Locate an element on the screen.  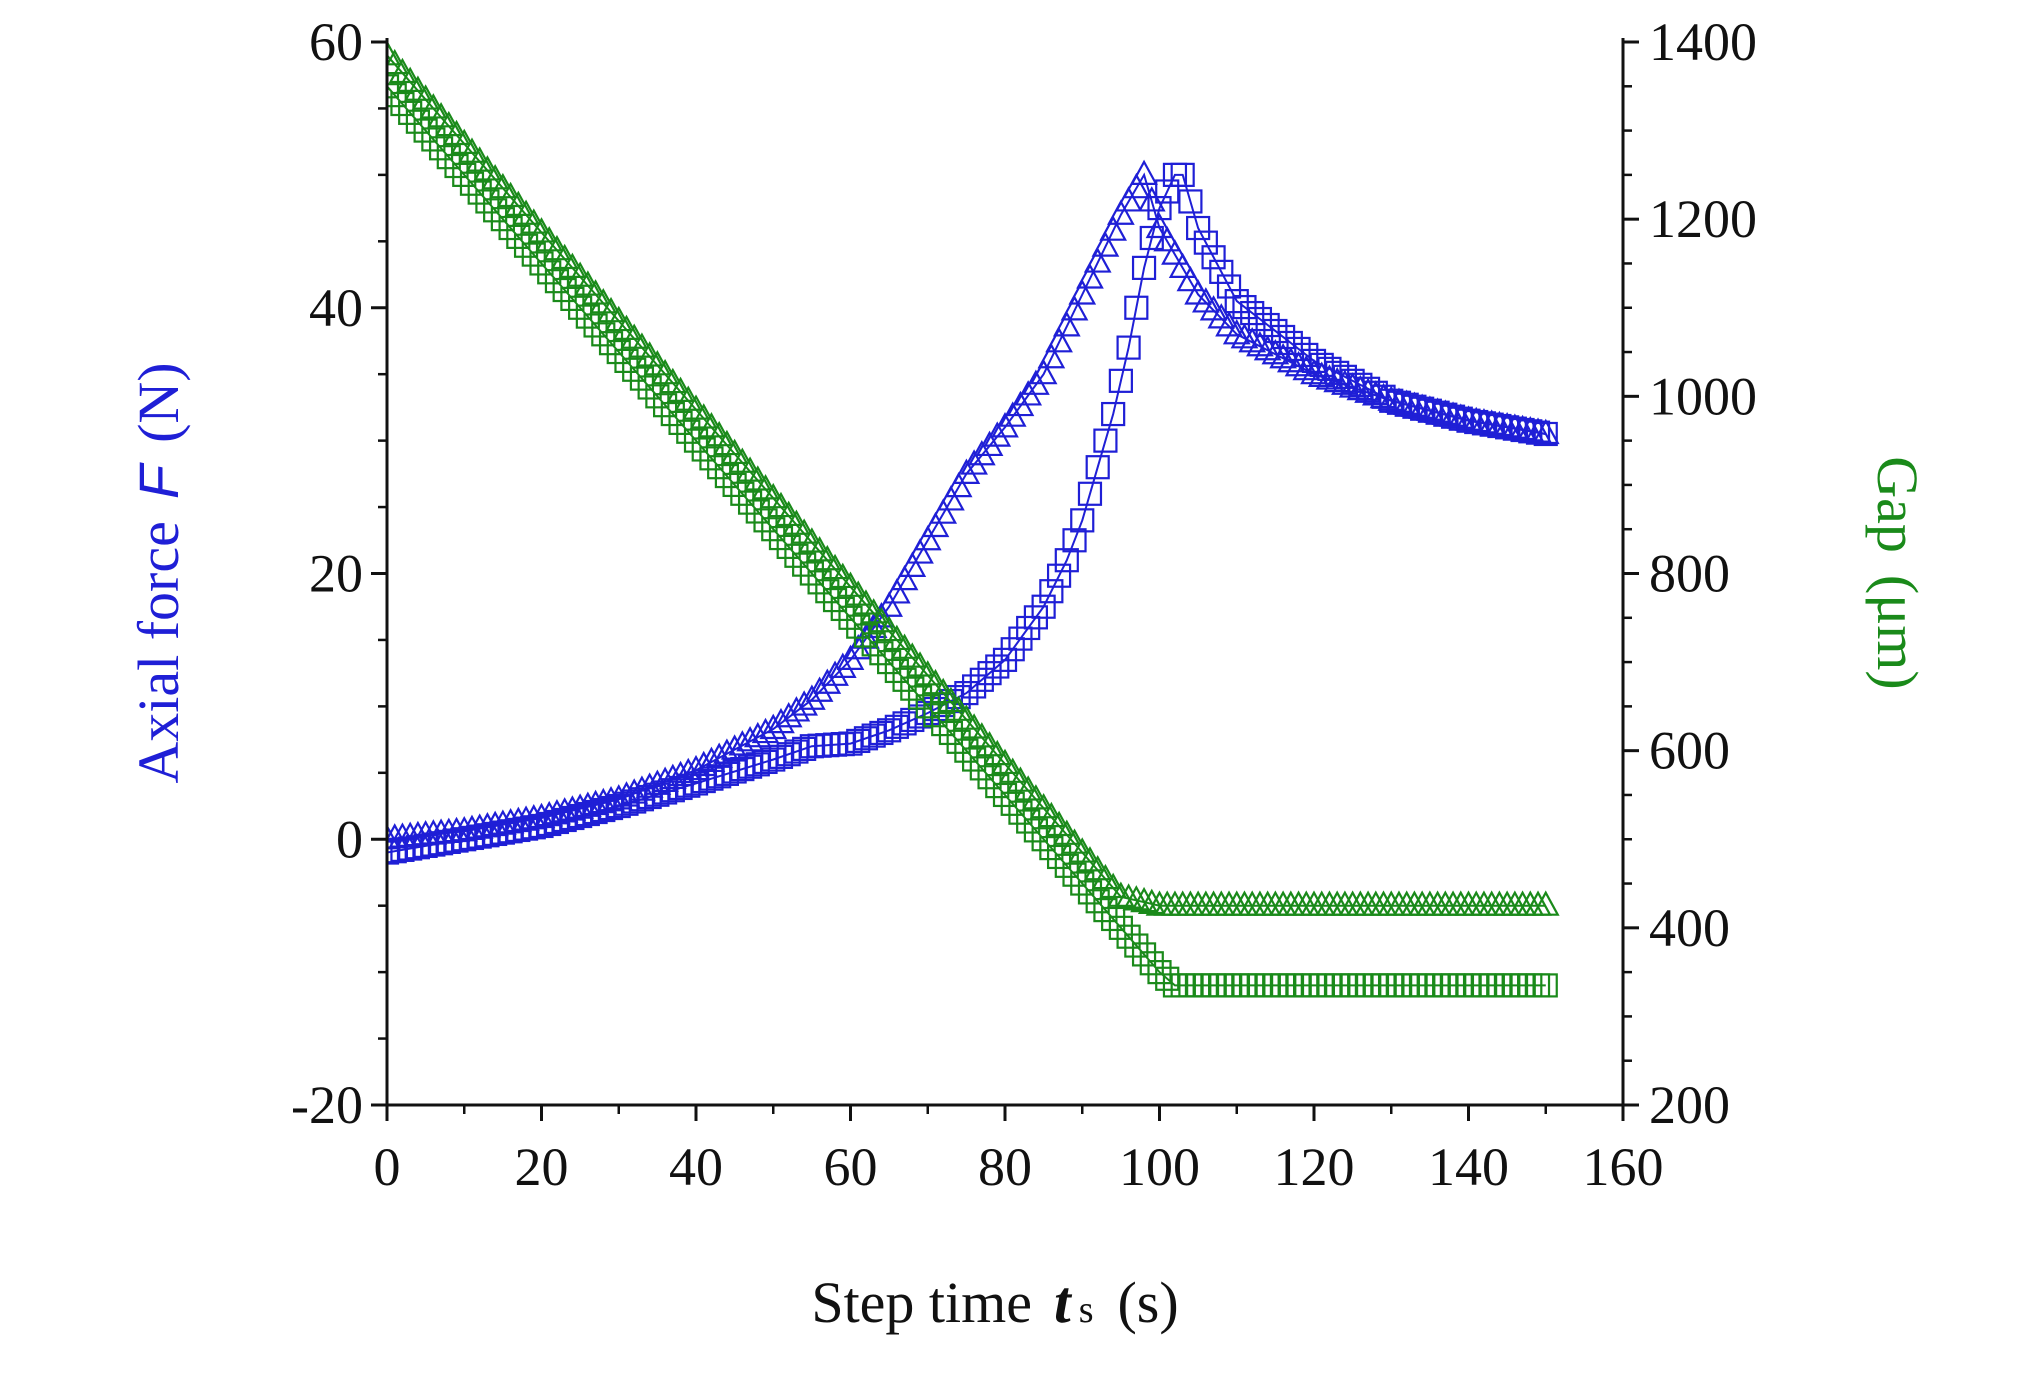
x-label-main: Step time is located at coordinates (921, 1302).